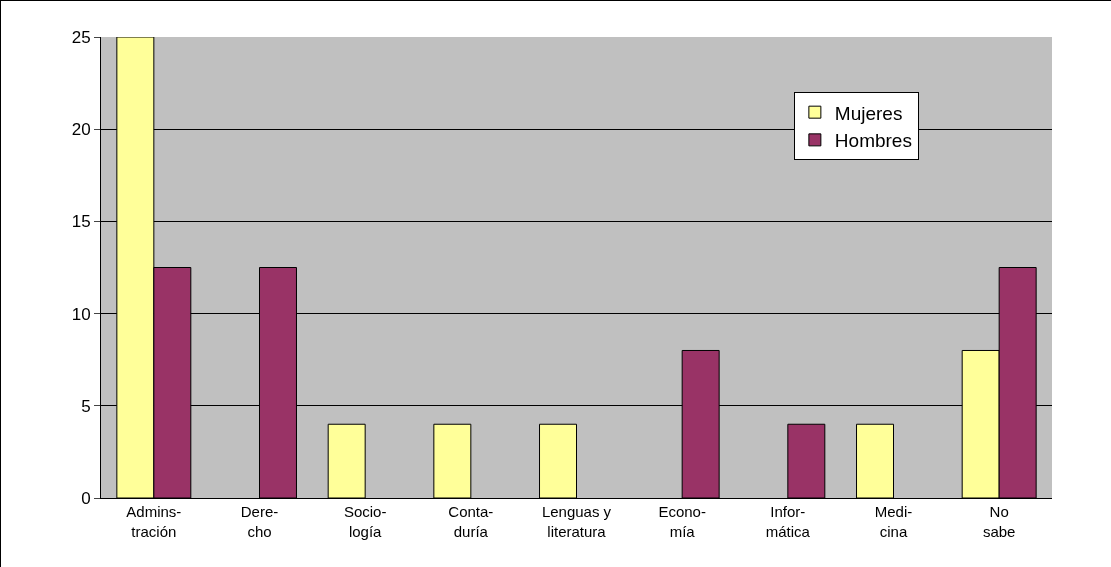 Image resolution: width=1111 pixels, height=567 pixels. Describe the element at coordinates (868, 113) in the screenshot. I see `legend-label: Mujeres` at that location.